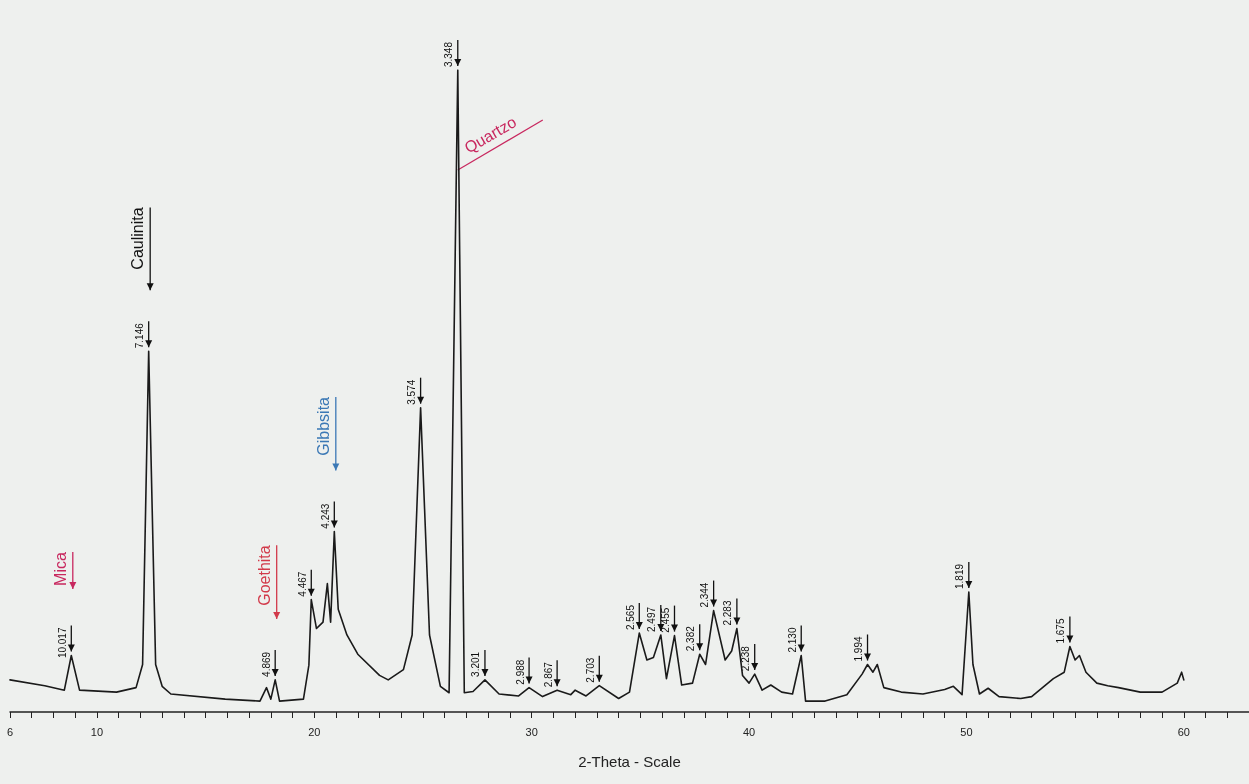  I want to click on x-axis-title: 2-Theta - Scale, so click(629, 761).